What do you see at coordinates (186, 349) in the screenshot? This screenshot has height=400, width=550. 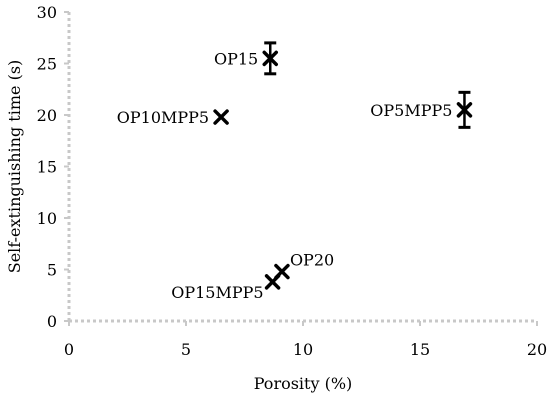 I see `x-tick-label: 5` at bounding box center [186, 349].